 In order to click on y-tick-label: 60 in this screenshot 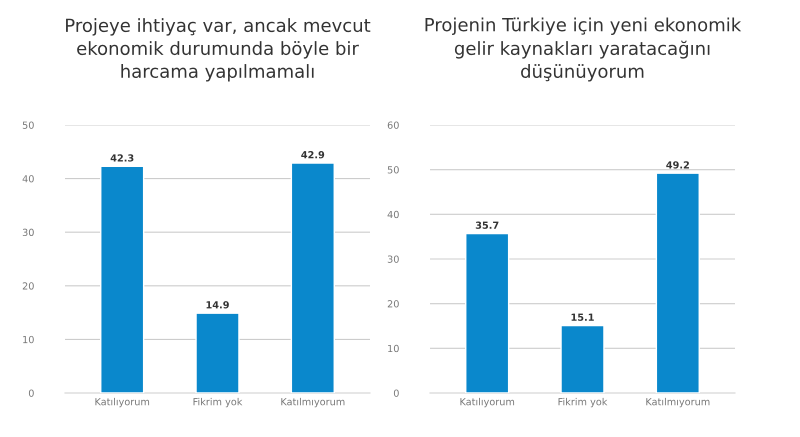, I will do `click(393, 125)`.